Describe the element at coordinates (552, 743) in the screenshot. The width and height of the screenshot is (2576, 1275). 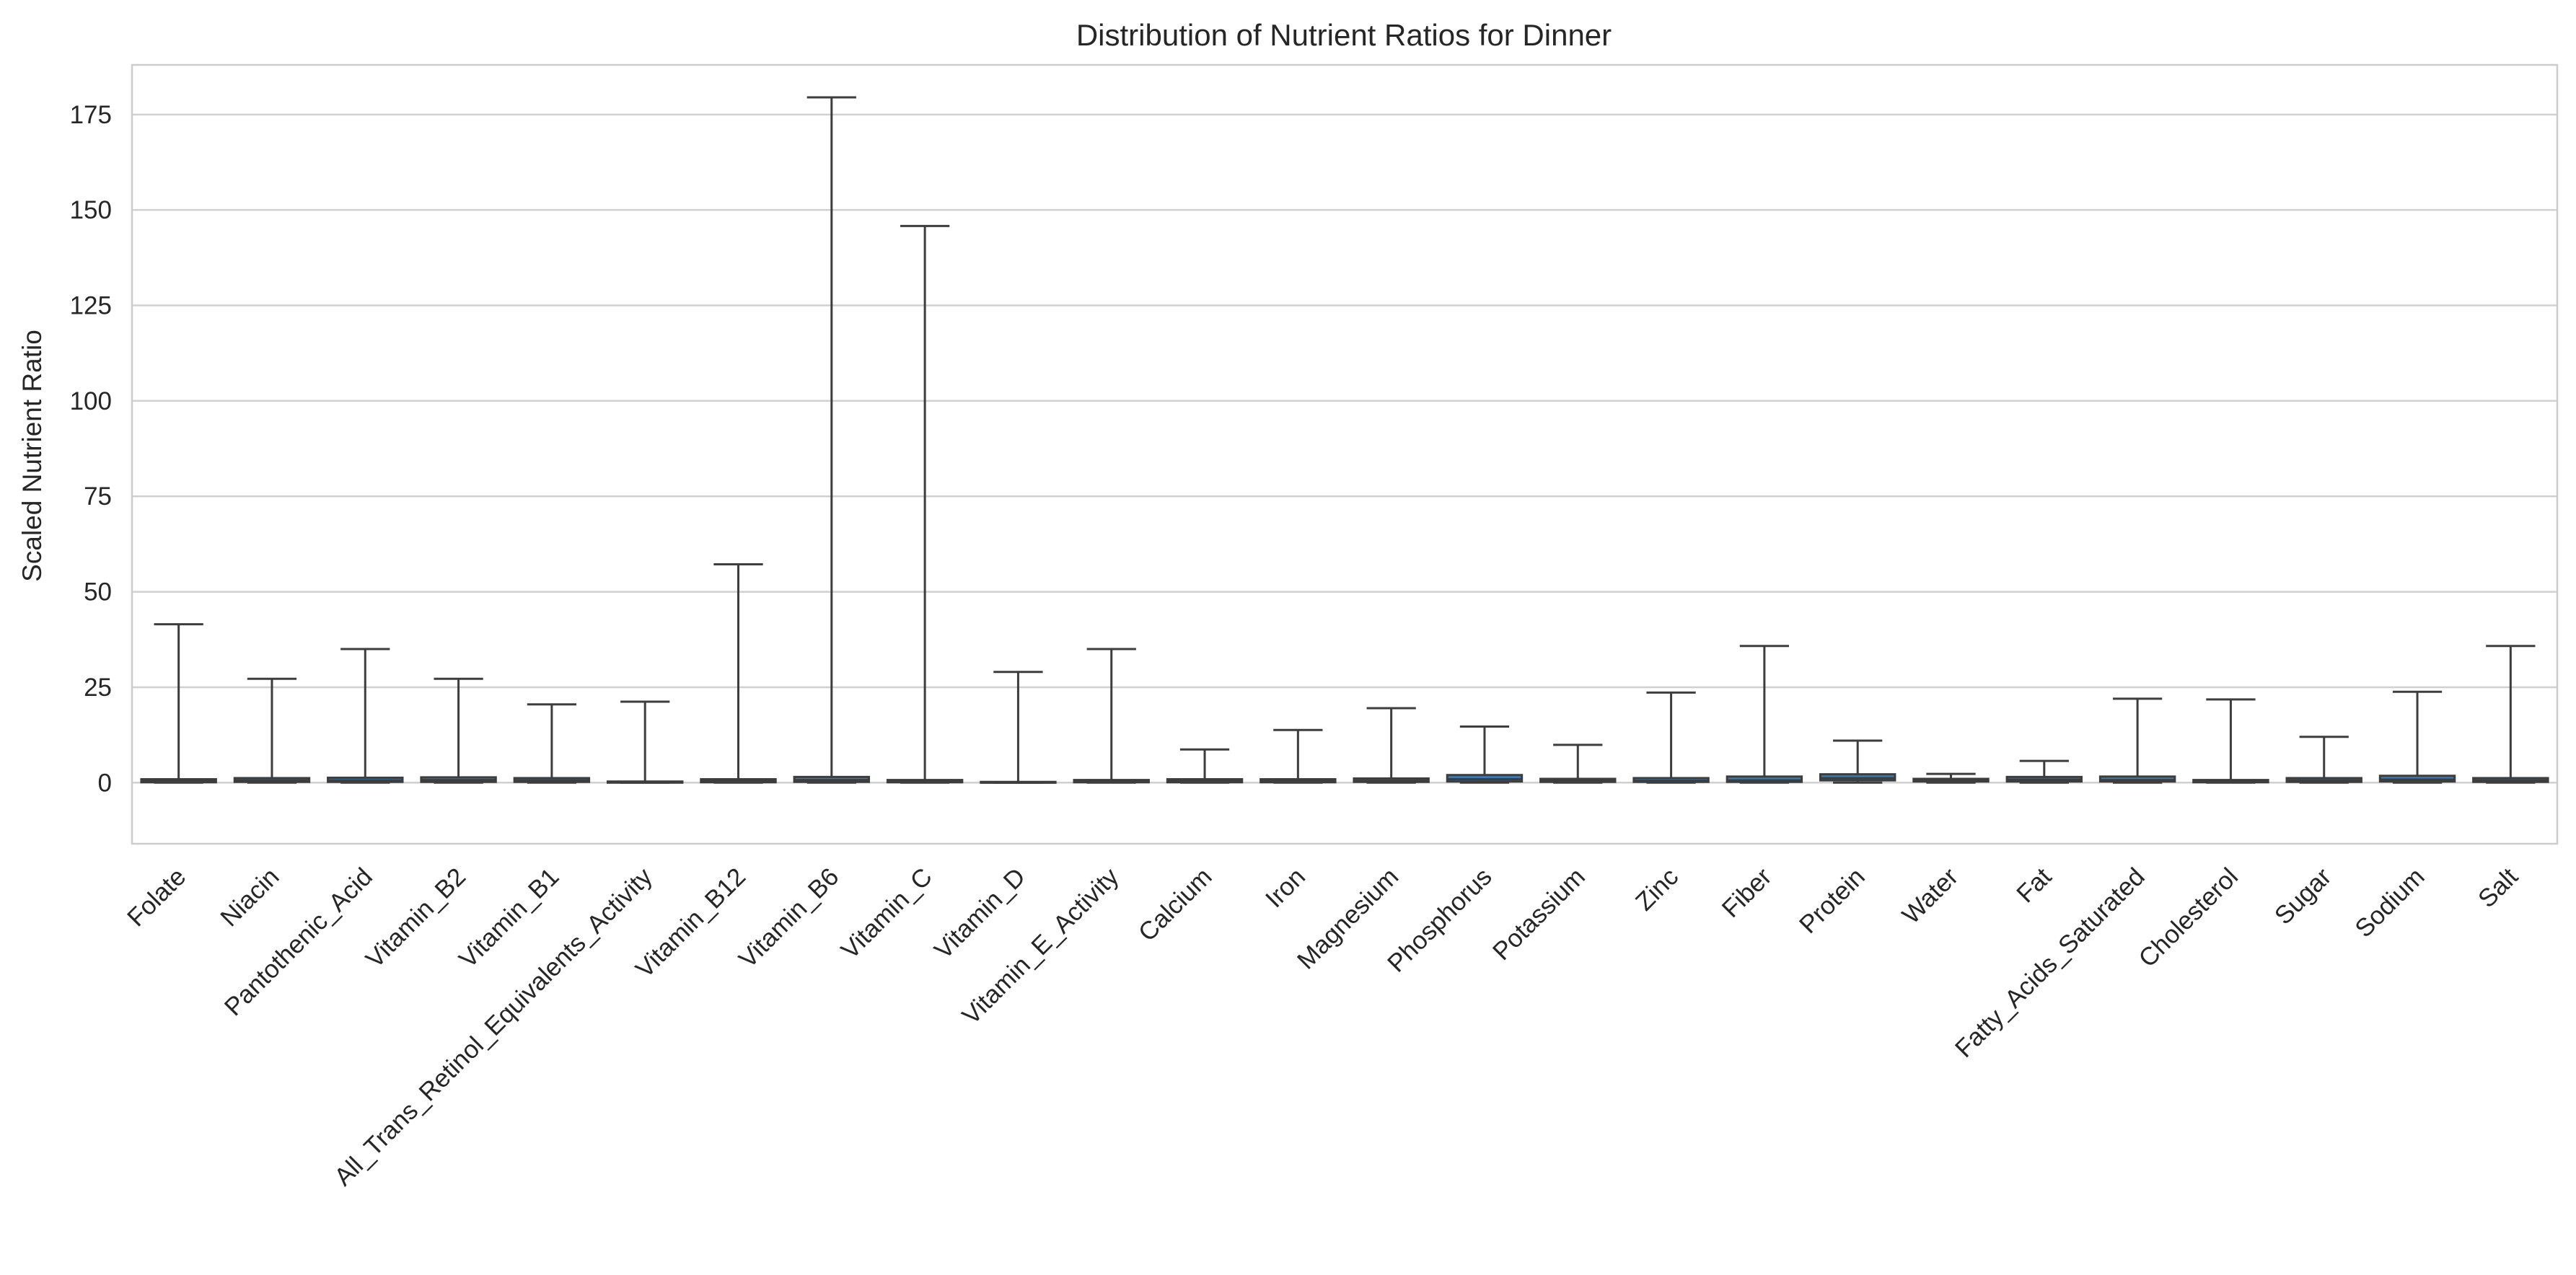
I see `box-vitamin_b1` at that location.